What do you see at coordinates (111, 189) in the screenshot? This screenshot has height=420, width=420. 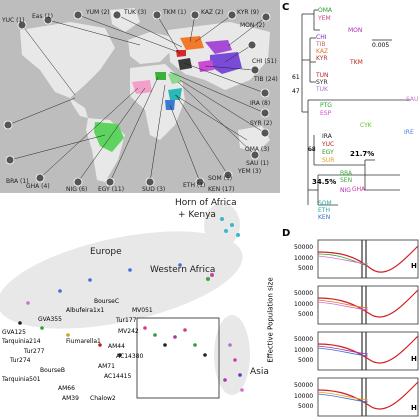 I see `label-egy: EGY (11)` at bounding box center [111, 189].